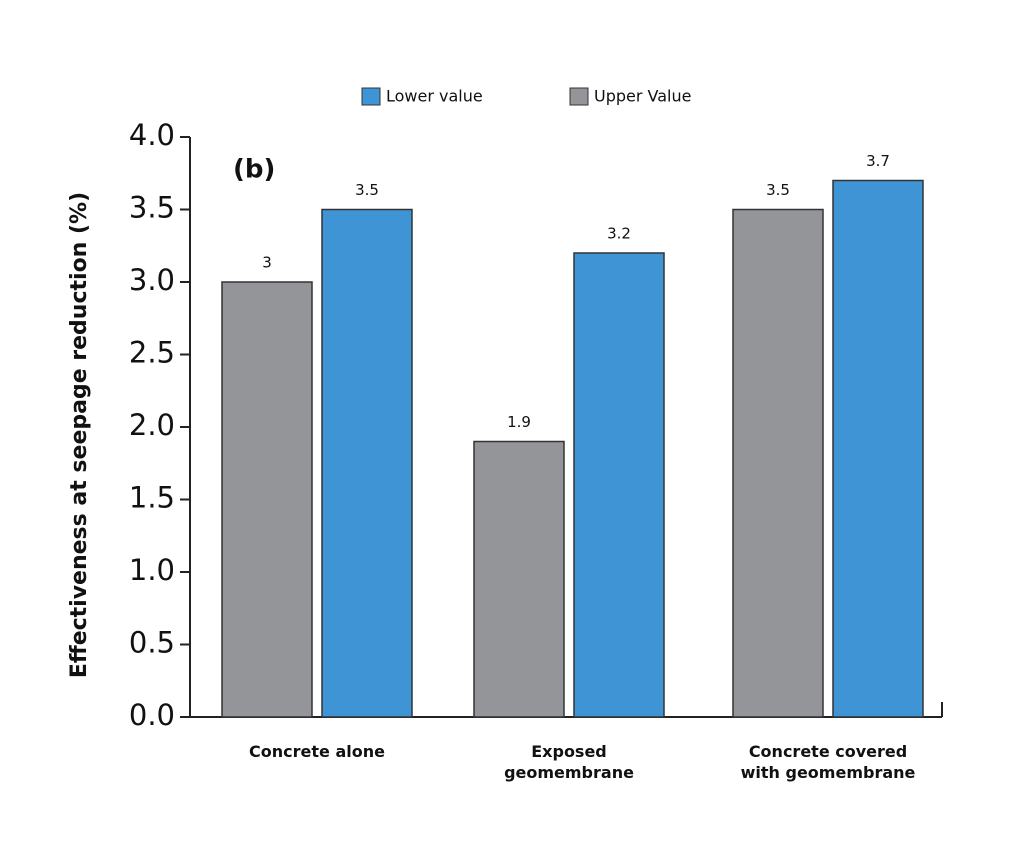  I want to click on y-tick-label: 2.0, so click(152, 425).